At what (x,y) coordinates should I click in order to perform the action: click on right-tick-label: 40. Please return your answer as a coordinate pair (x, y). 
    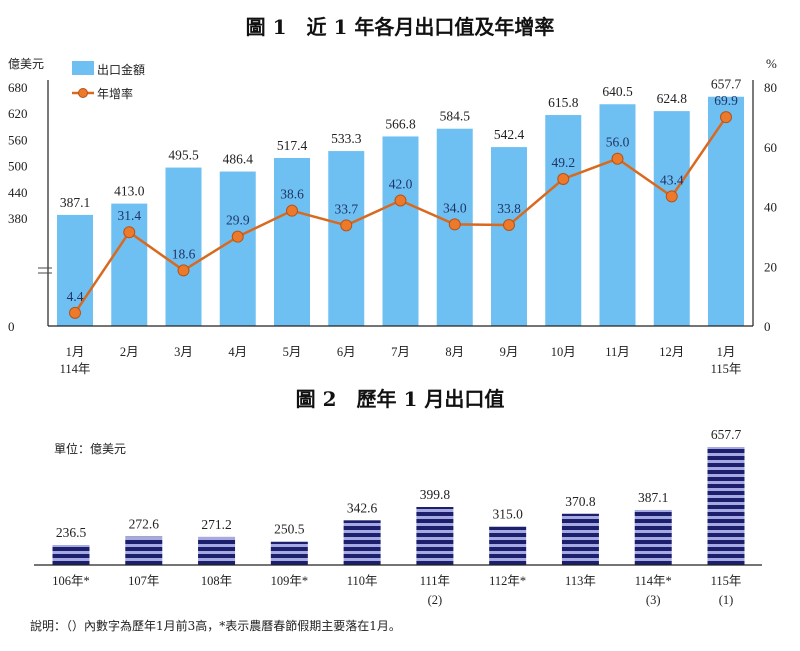
    Looking at the image, I should click on (770, 207).